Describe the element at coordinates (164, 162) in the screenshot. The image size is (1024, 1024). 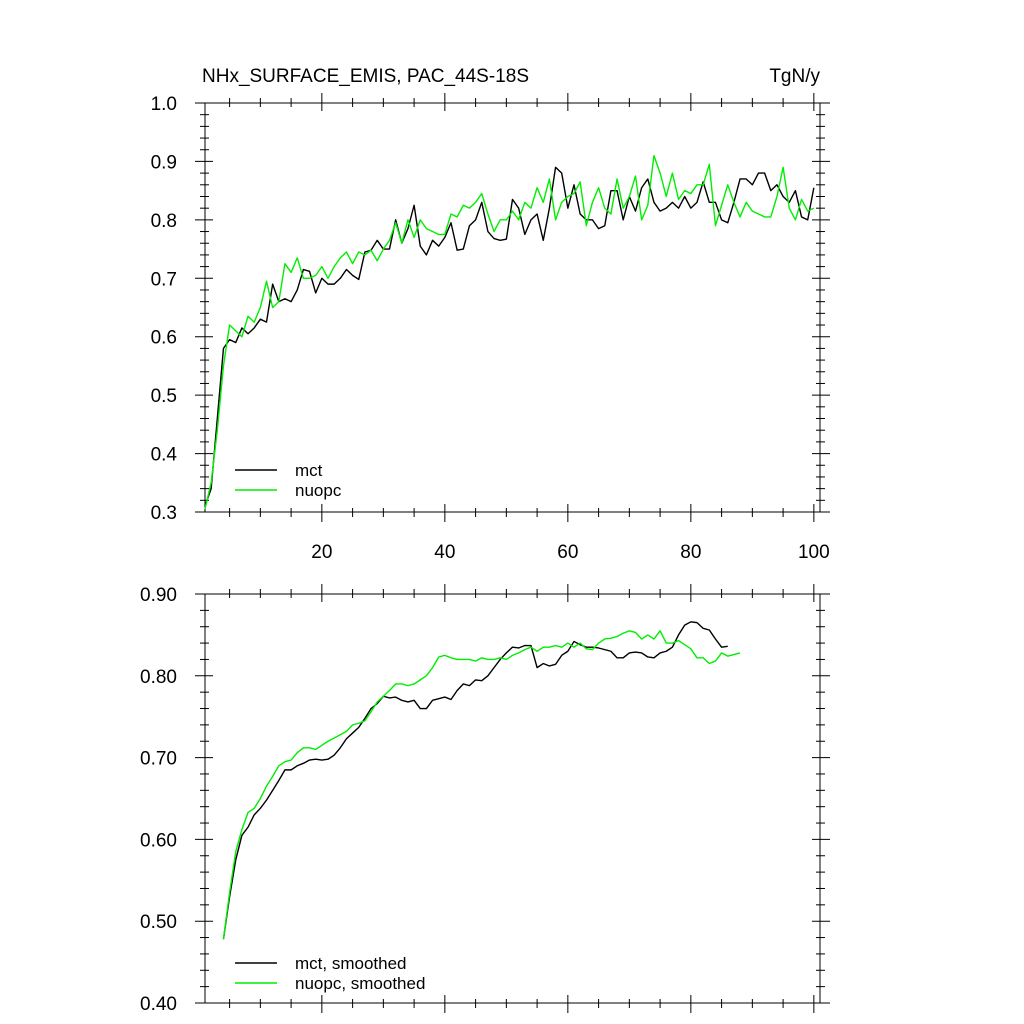
I see `y-tick-label: 0.9` at that location.